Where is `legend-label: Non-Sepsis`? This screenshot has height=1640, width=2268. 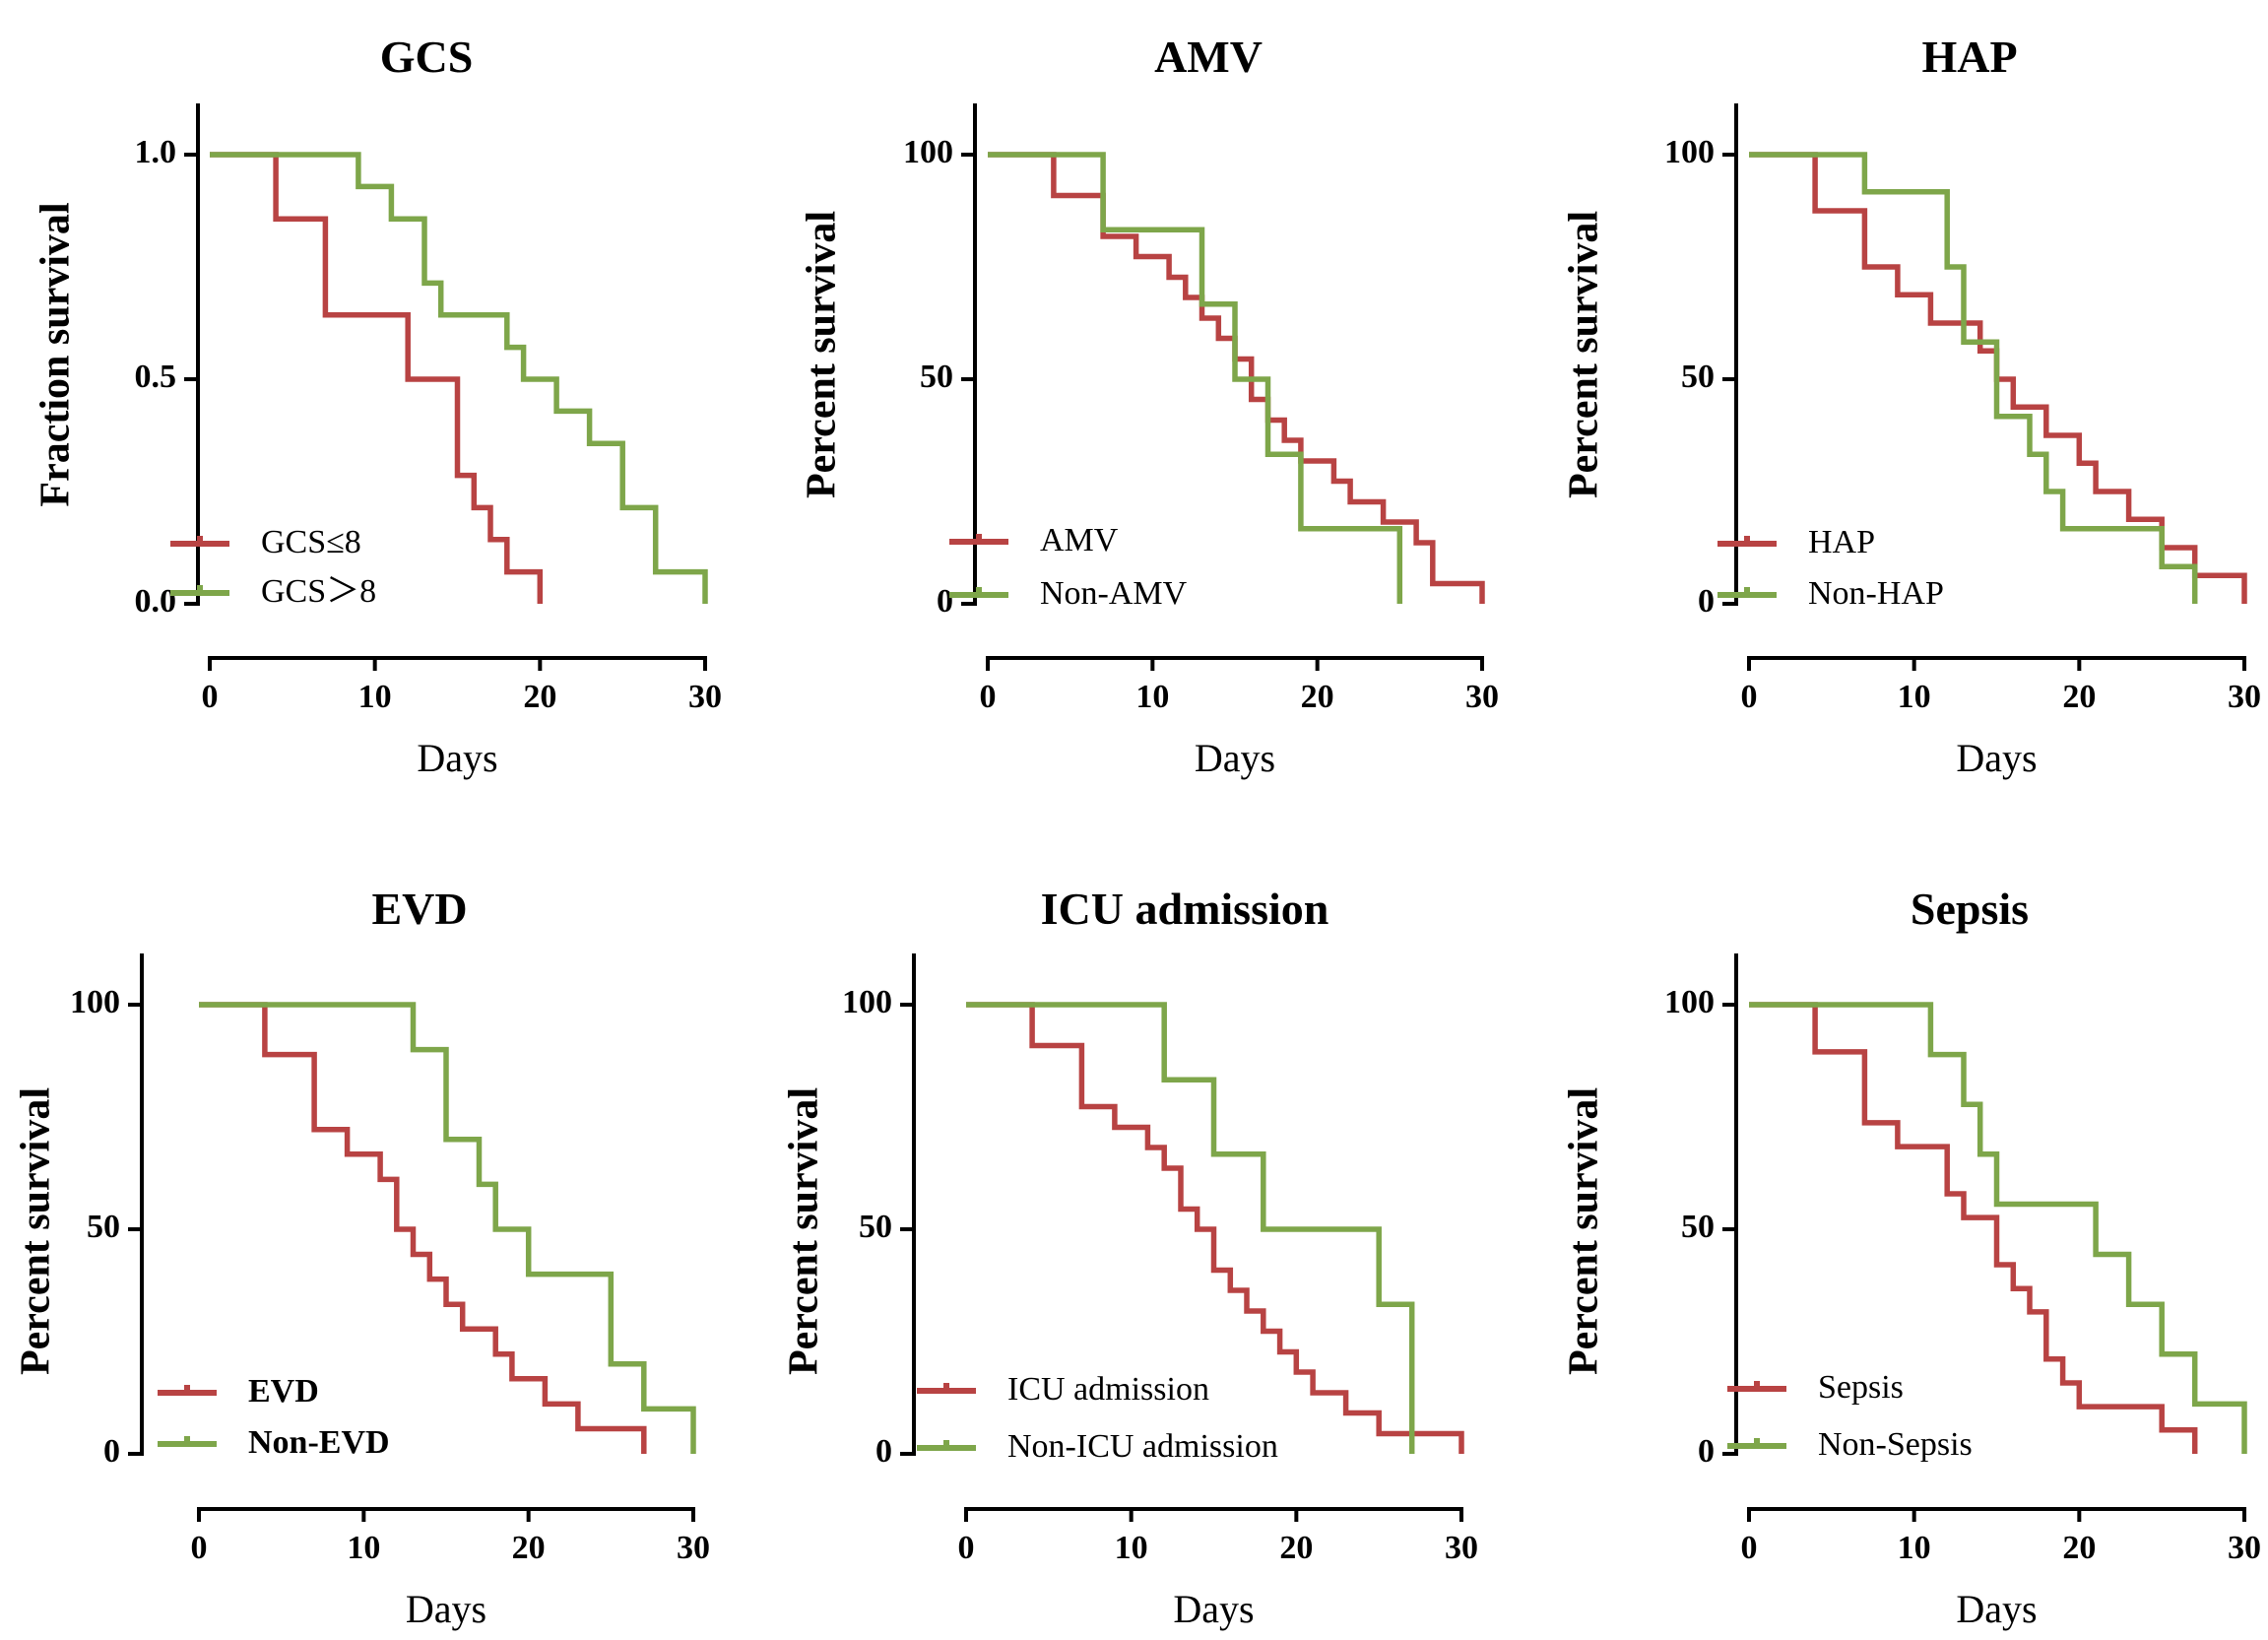
legend-label: Non-Sepsis is located at coordinates (1896, 1444).